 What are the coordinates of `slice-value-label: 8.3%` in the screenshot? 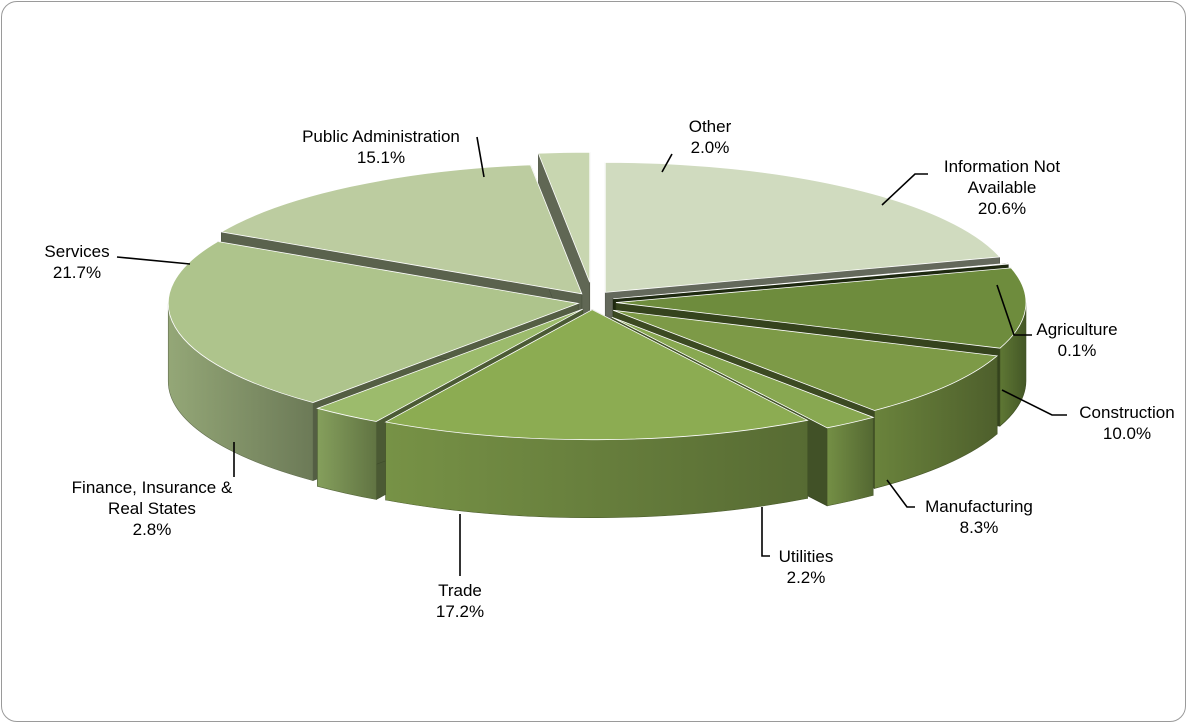 It's located at (979, 527).